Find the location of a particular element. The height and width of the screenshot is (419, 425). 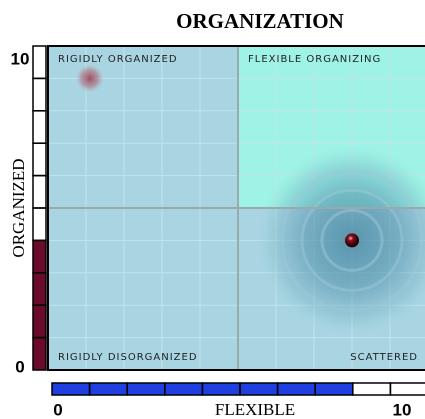

halo-ring is located at coordinates (352, 240).